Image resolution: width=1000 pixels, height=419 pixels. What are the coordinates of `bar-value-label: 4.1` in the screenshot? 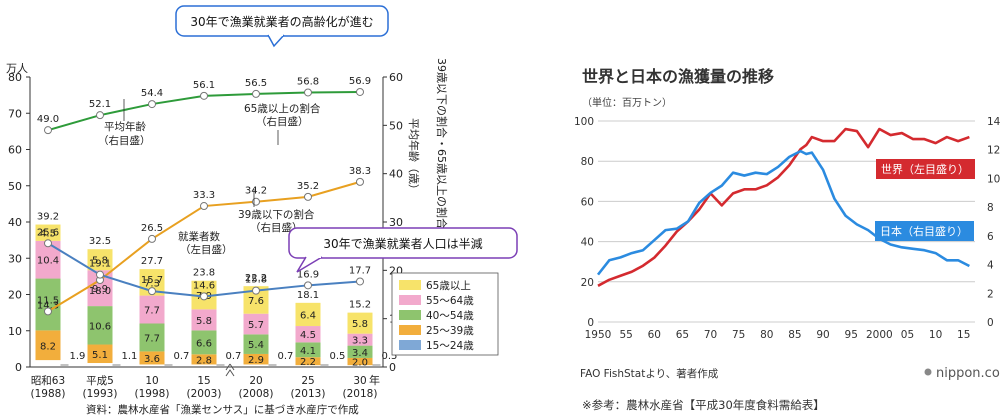 It's located at (308, 351).